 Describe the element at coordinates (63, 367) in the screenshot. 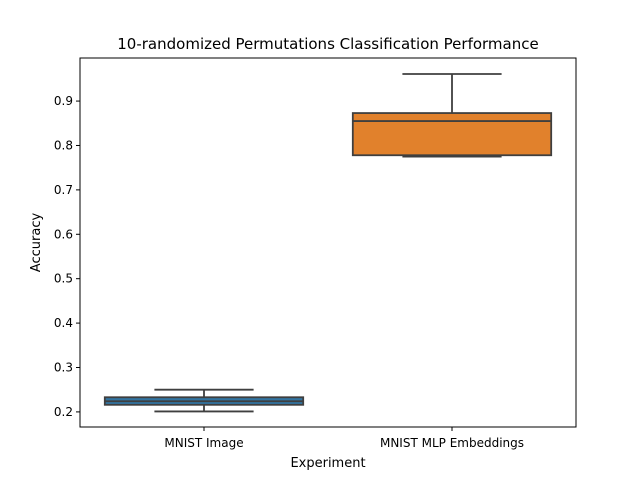

I see `y-tick-label: 0.3` at that location.